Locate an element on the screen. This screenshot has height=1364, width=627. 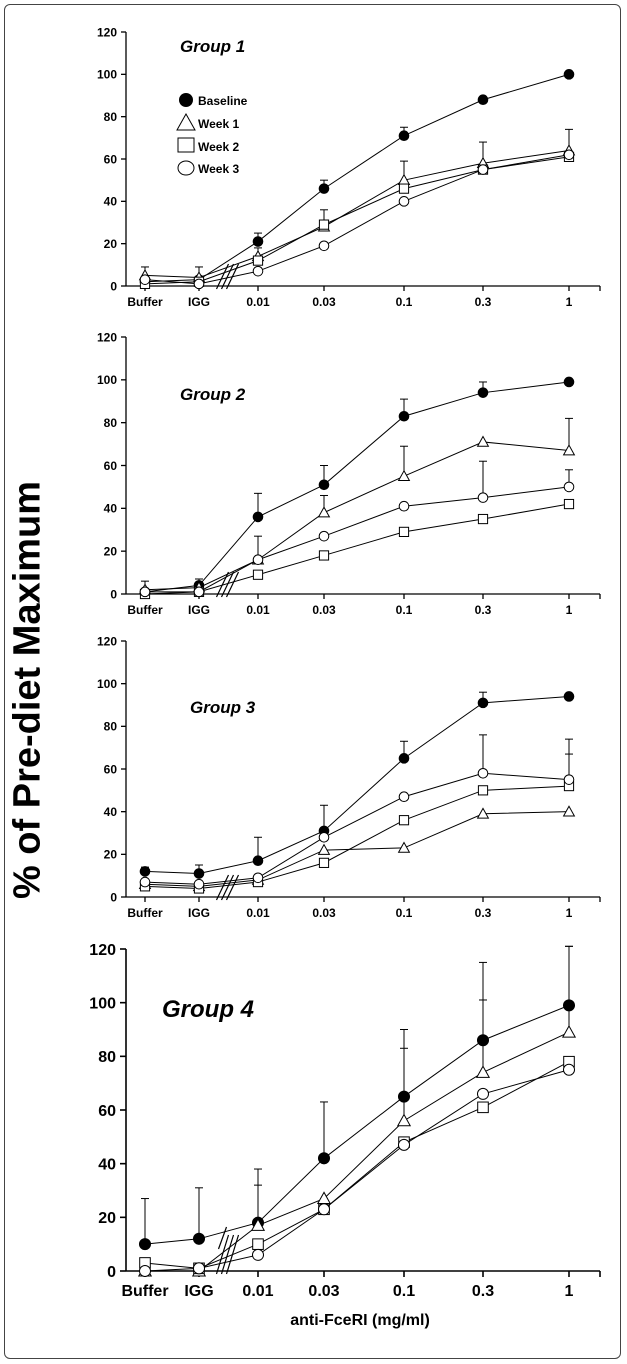
y-tick-label: 40 is located at coordinates (111, 202).